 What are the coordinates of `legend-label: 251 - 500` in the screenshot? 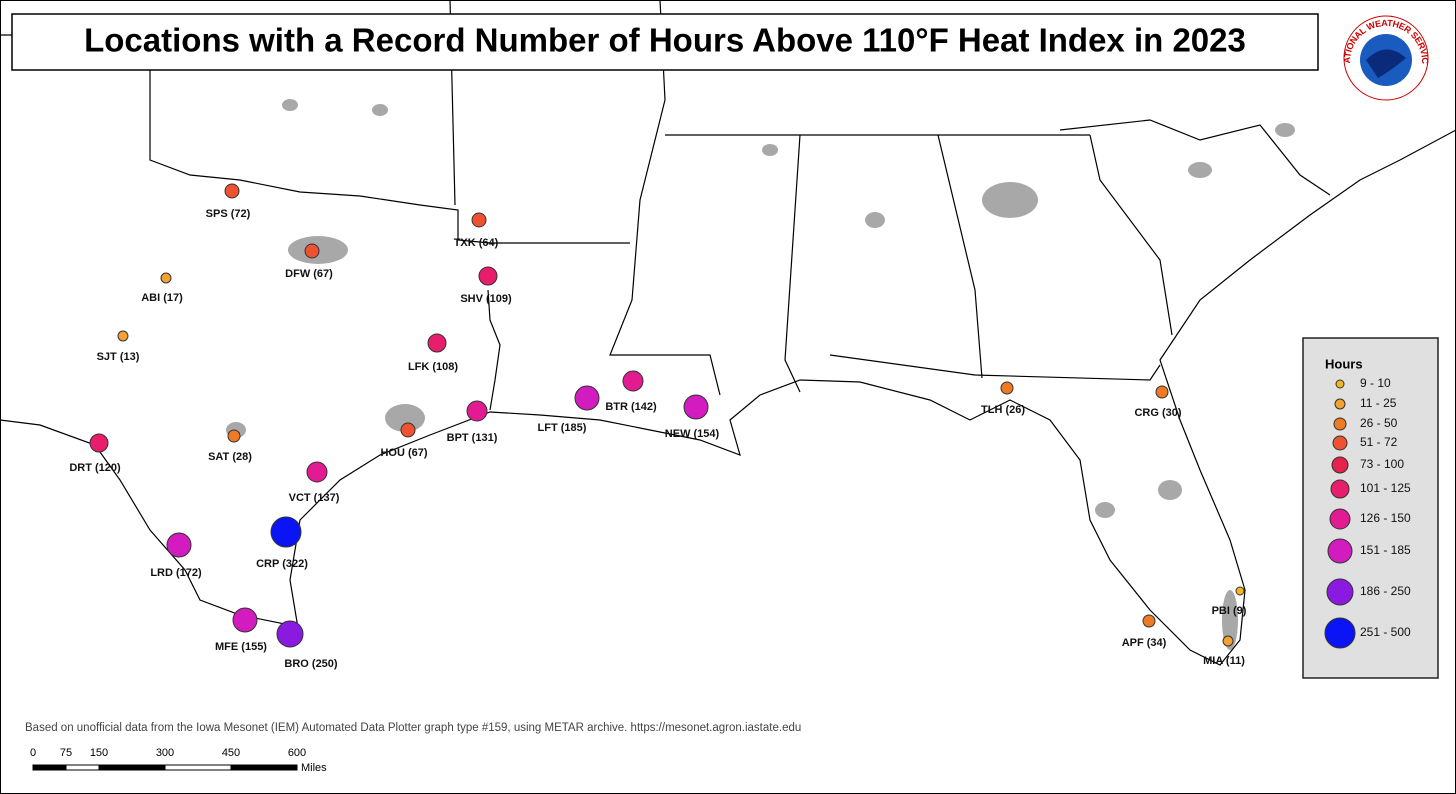 It's located at (1385, 632).